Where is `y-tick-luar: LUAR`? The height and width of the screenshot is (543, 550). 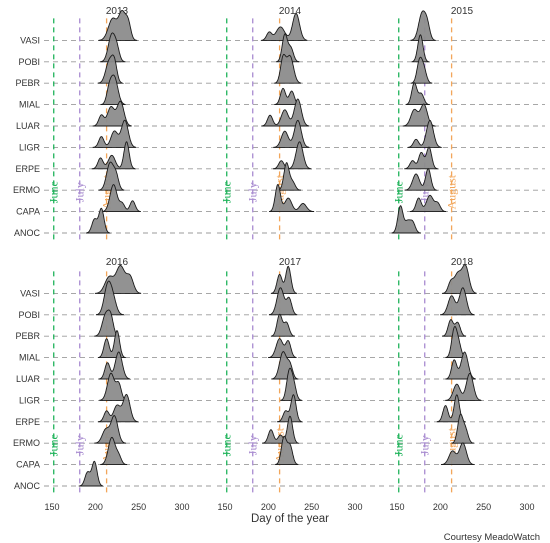 y-tick-luar: LUAR is located at coordinates (28, 379).